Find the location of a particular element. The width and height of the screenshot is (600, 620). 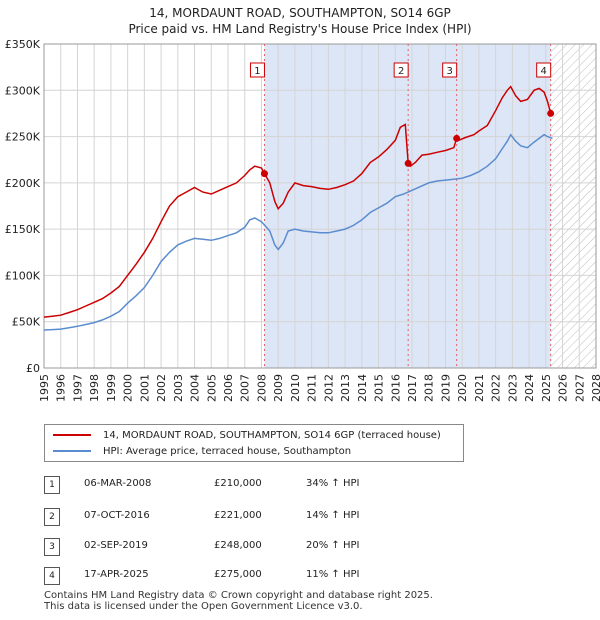

y-tick-label: £300K is located at coordinates (23, 90).